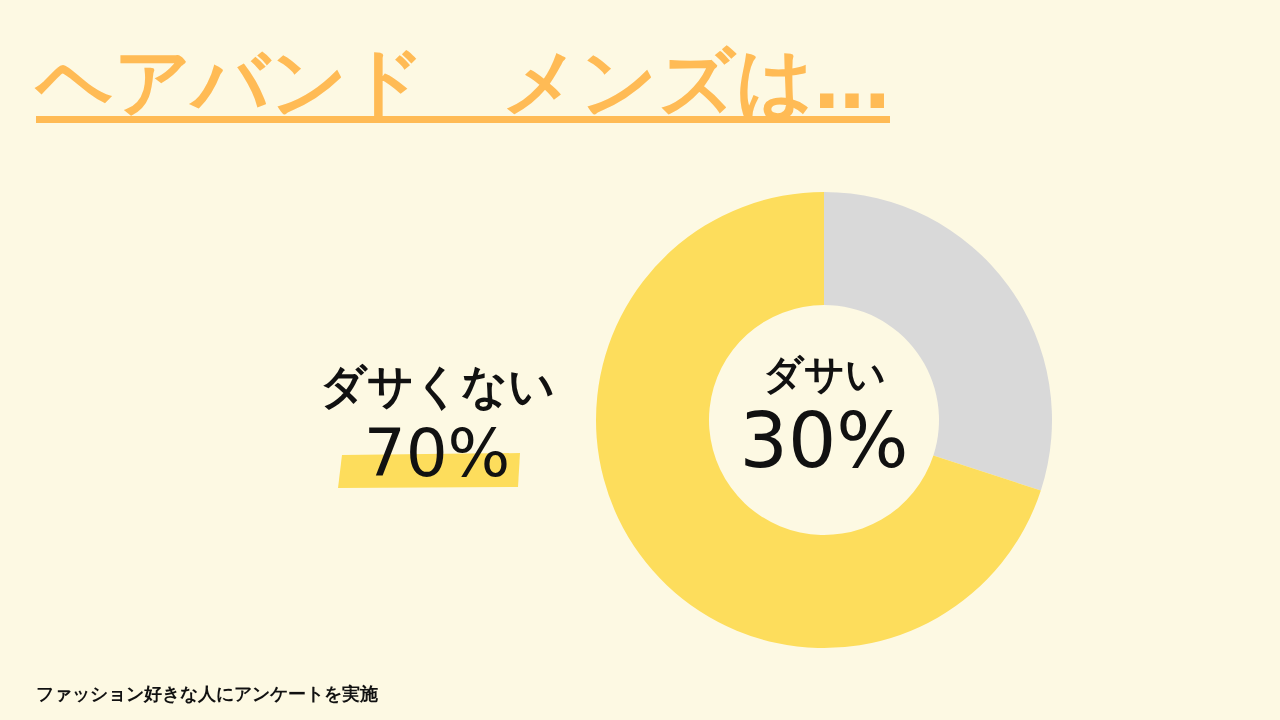  I want to click on text: ファッション好きな人にアンケートを実施, so click(207, 693).